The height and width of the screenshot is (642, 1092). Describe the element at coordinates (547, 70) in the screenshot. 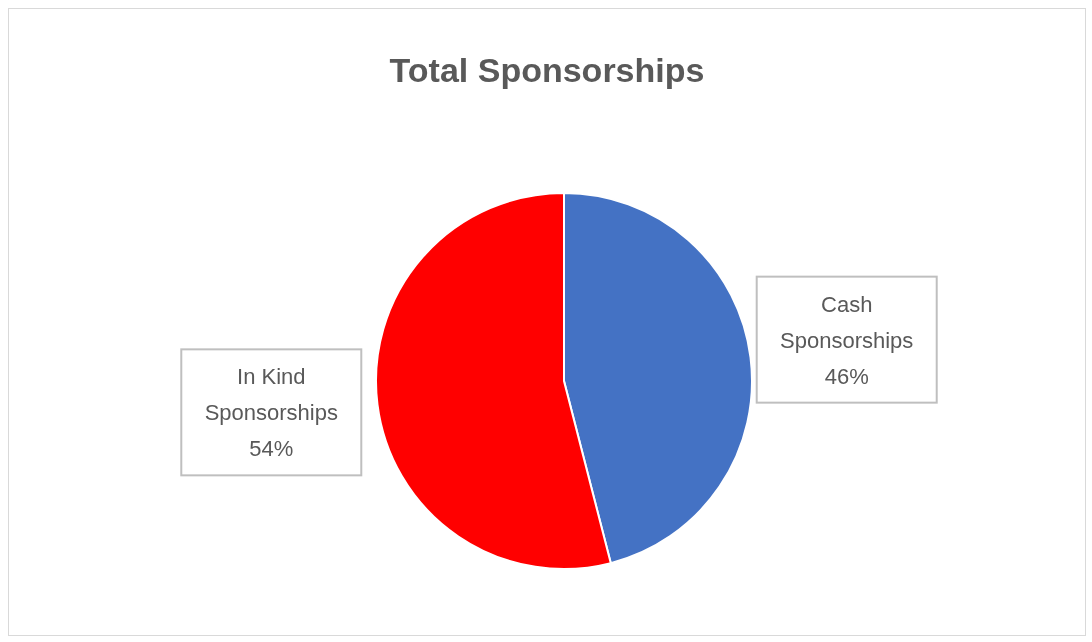

I see `chart-title: Total Sponsorships` at that location.